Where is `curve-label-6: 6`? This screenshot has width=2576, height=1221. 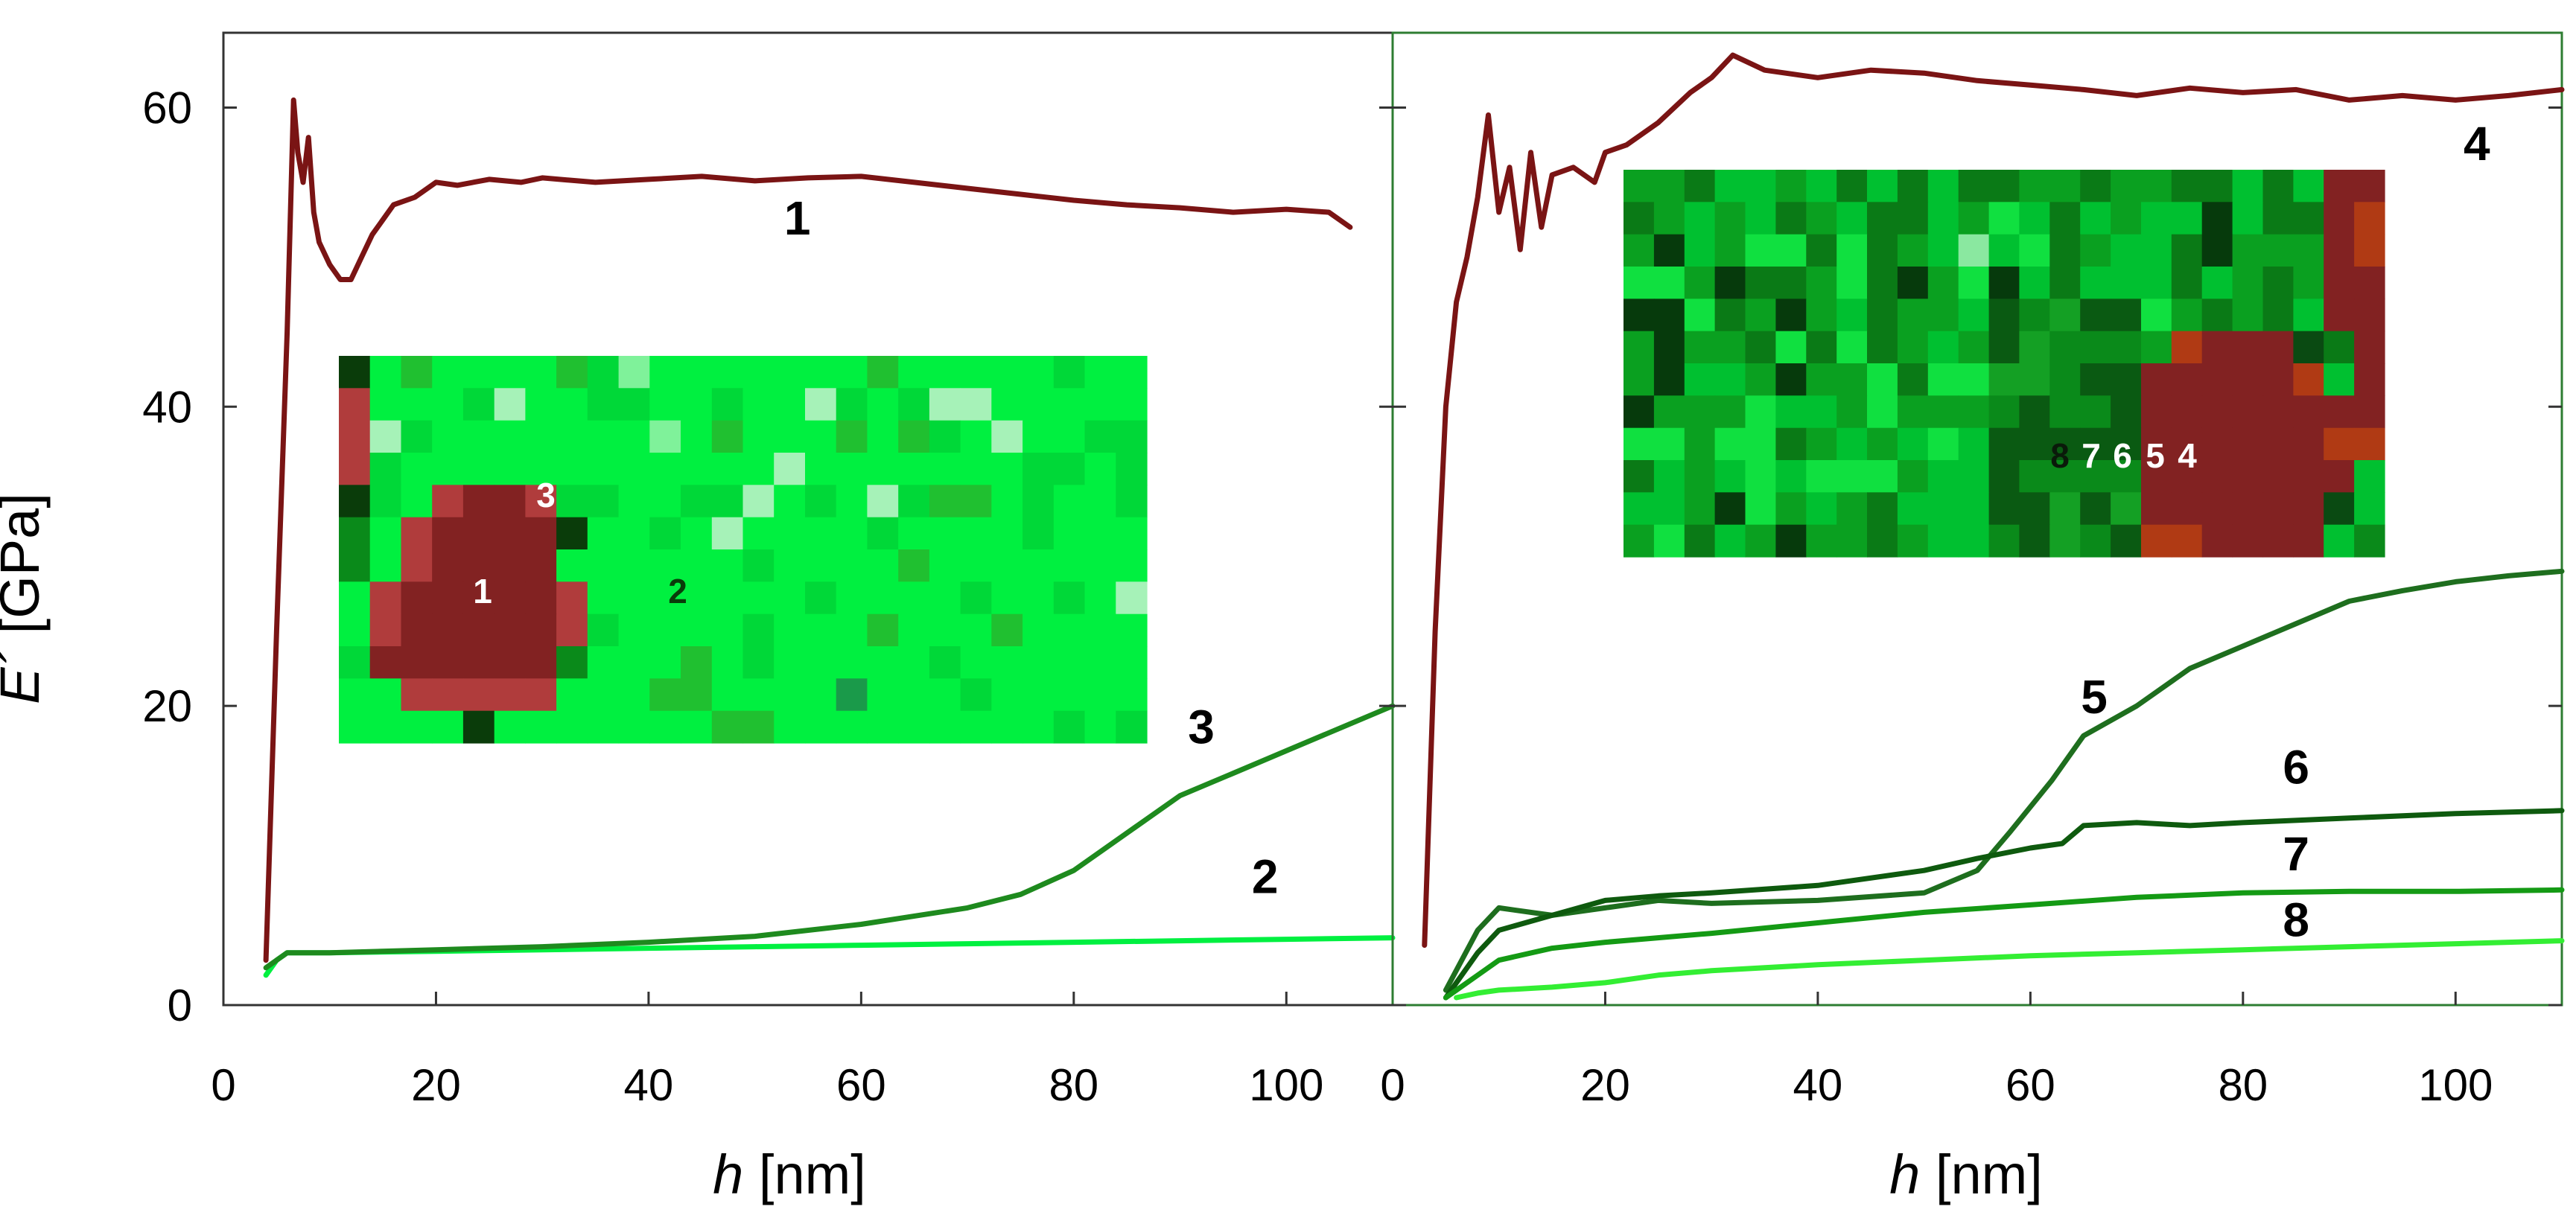
curve-label-6: 6 is located at coordinates (2296, 767).